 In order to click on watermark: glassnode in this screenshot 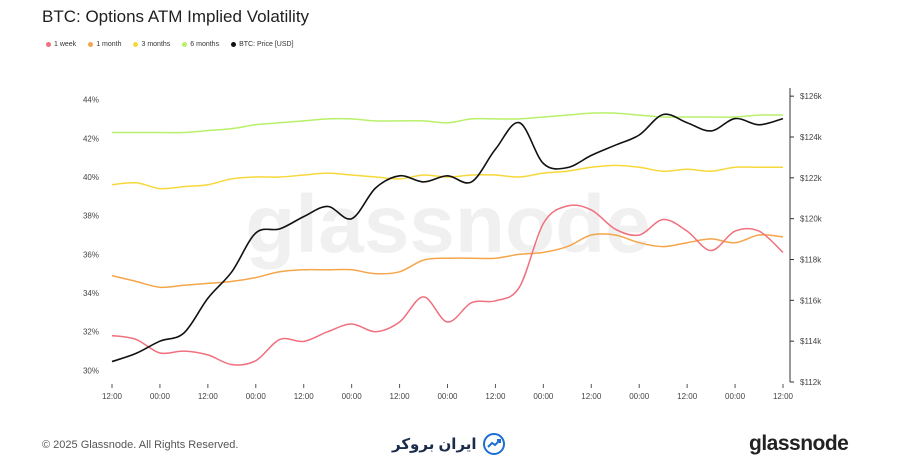, I will do `click(448, 224)`.